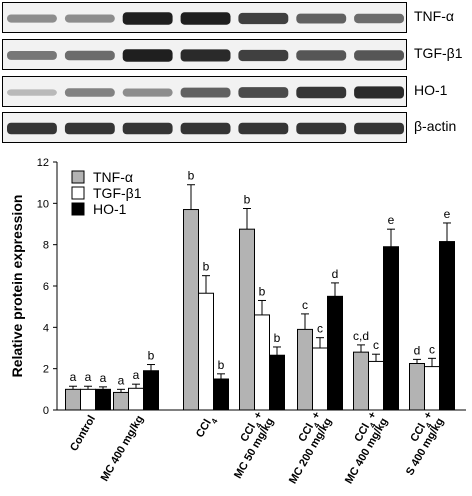 This screenshot has width=472, height=496. What do you see at coordinates (122, 449) in the screenshot?
I see `x-category-label: MC 400 mg/kg` at bounding box center [122, 449].